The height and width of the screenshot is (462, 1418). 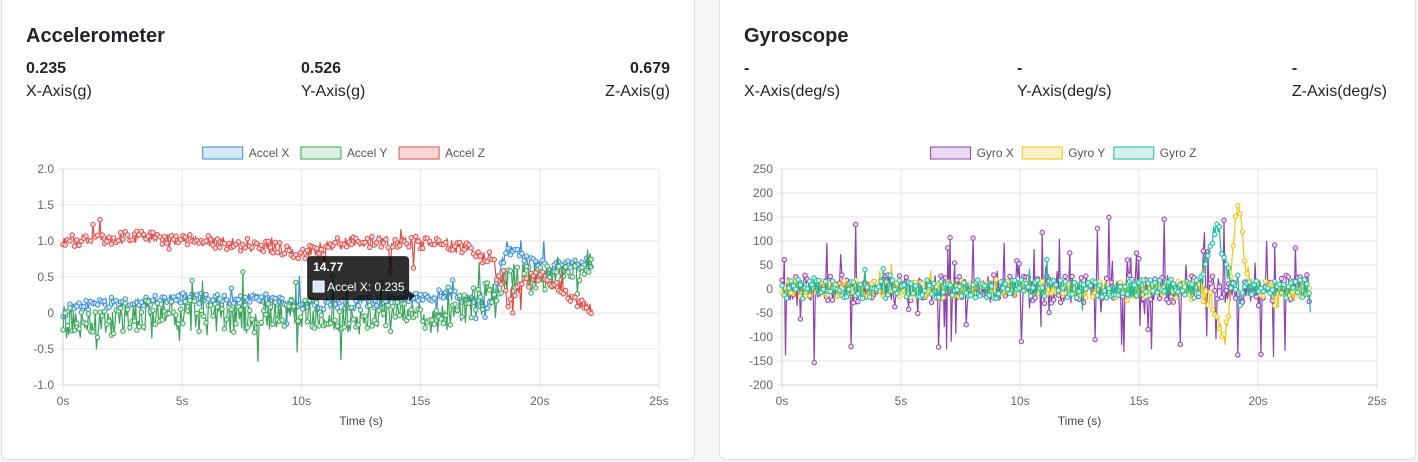 I want to click on legend-item: Accel Y, so click(x=343, y=153).